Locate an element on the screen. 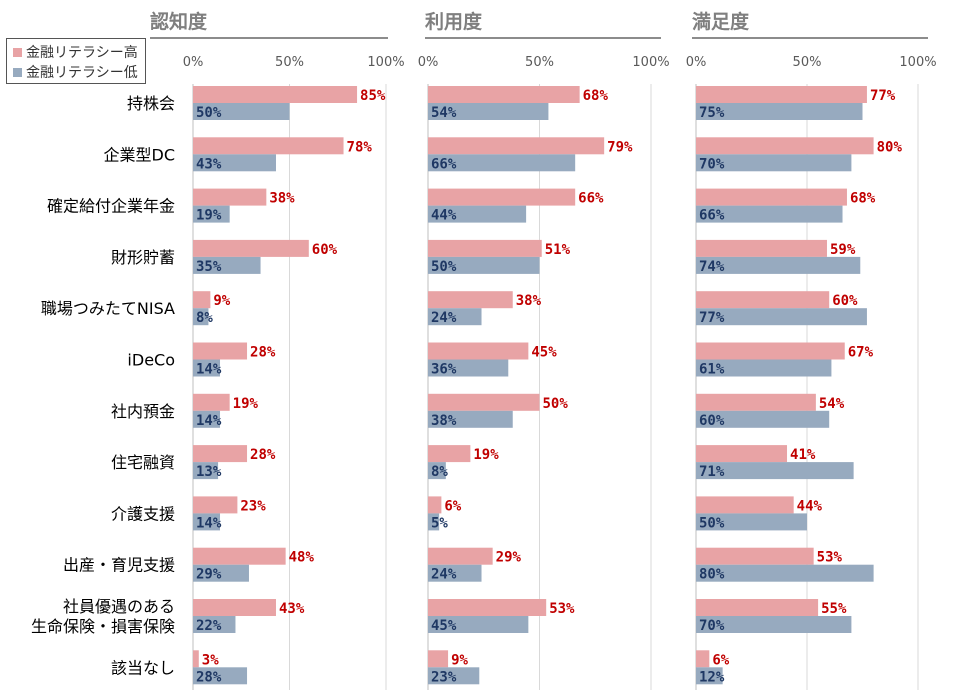 Image resolution: width=955 pixels, height=695 pixels. data-label-1-0-6: 50% is located at coordinates (556, 404).